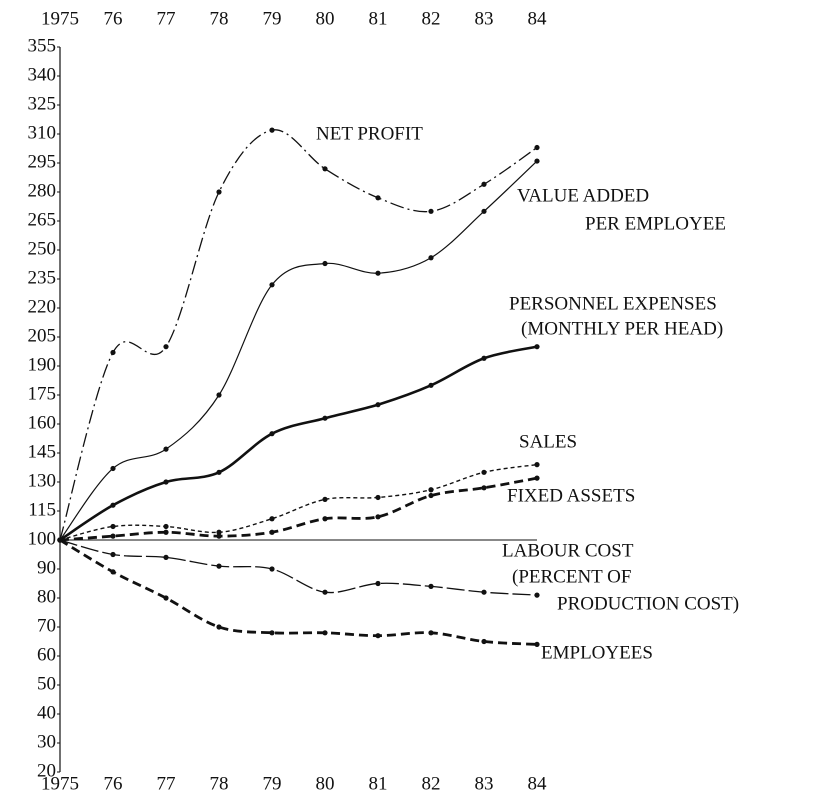 The image size is (815, 797). I want to click on y-tick-label: 295, so click(42, 161).